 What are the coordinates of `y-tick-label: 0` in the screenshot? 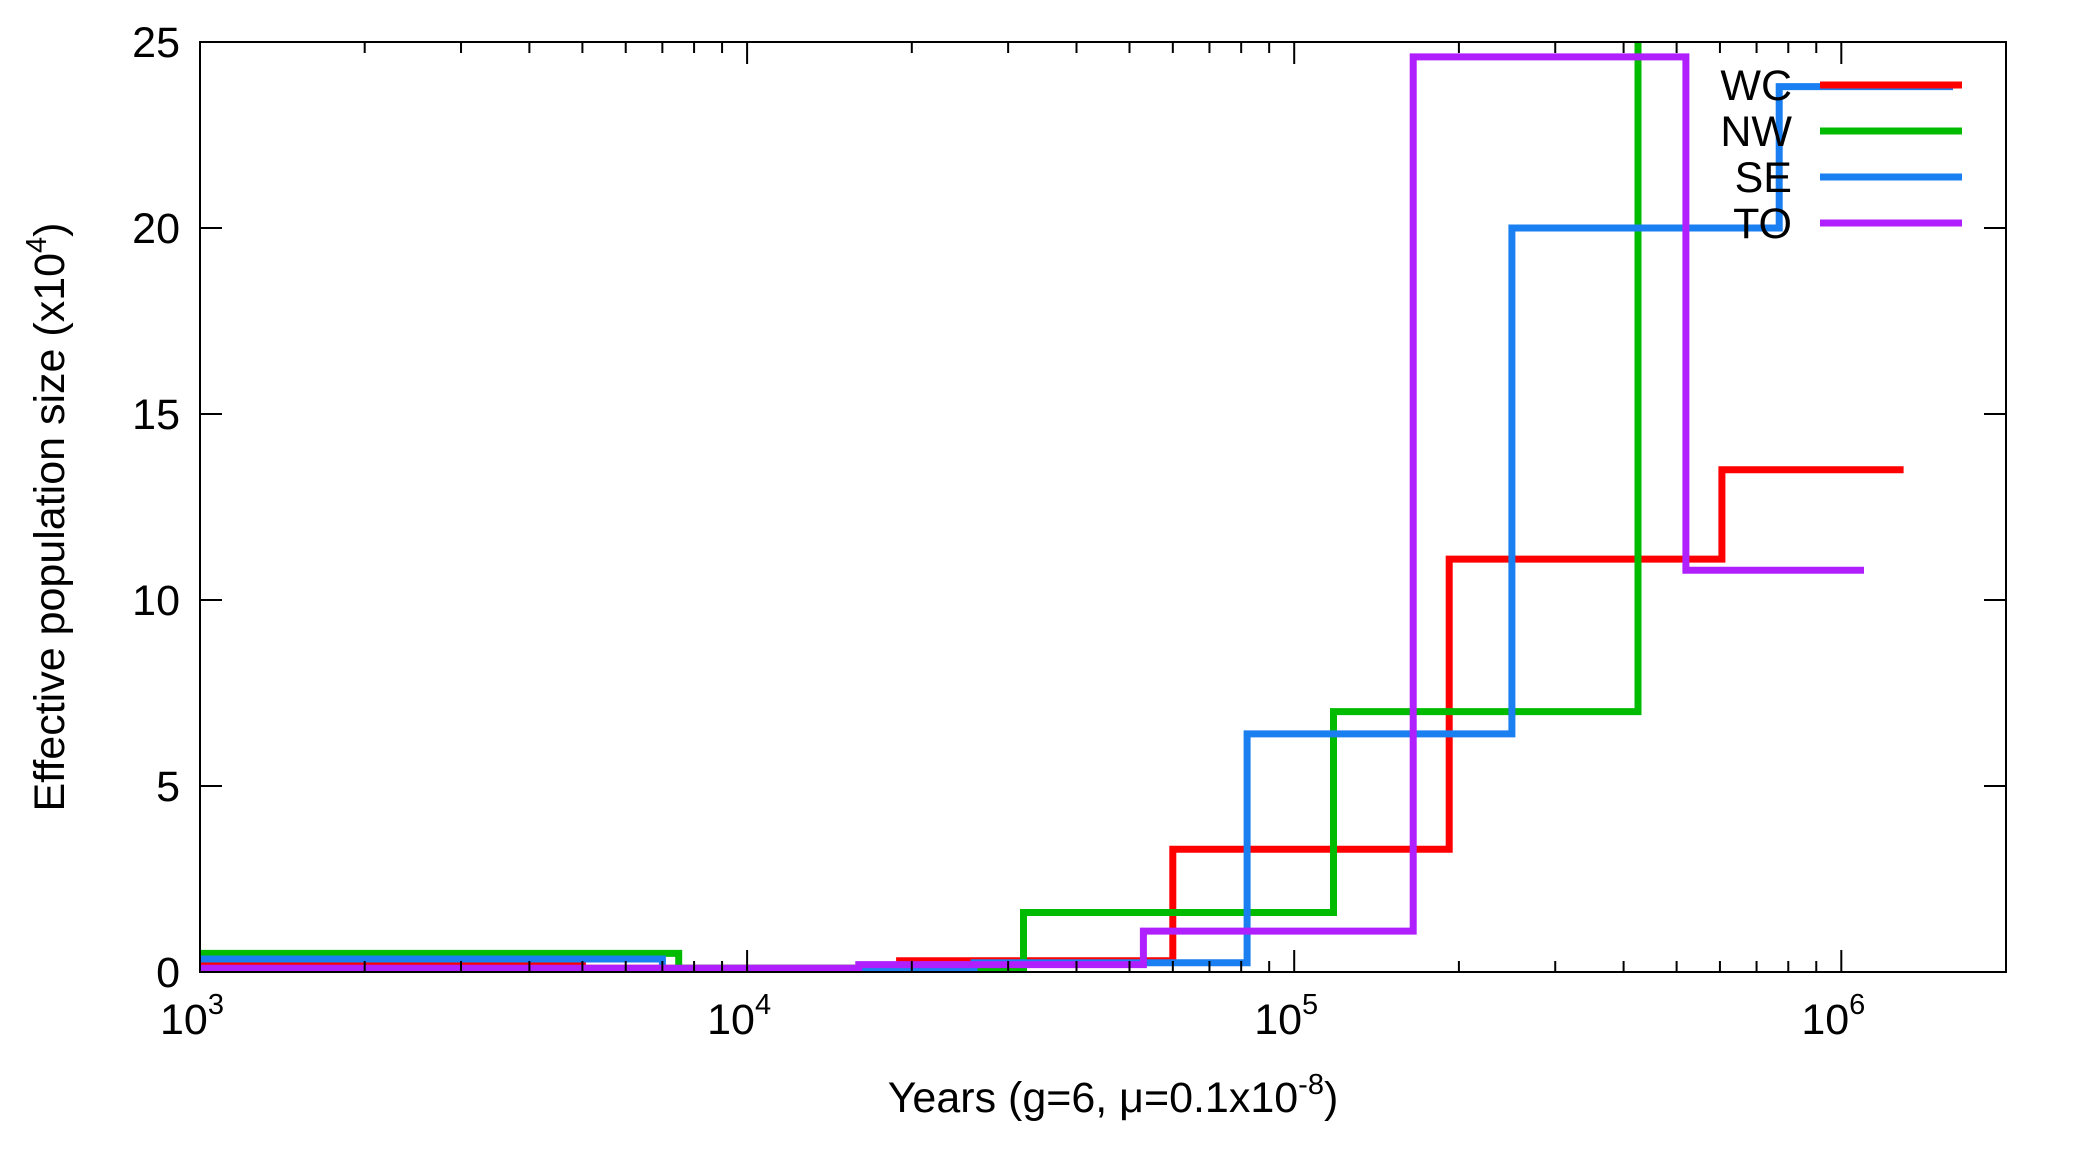 It's located at (168, 973).